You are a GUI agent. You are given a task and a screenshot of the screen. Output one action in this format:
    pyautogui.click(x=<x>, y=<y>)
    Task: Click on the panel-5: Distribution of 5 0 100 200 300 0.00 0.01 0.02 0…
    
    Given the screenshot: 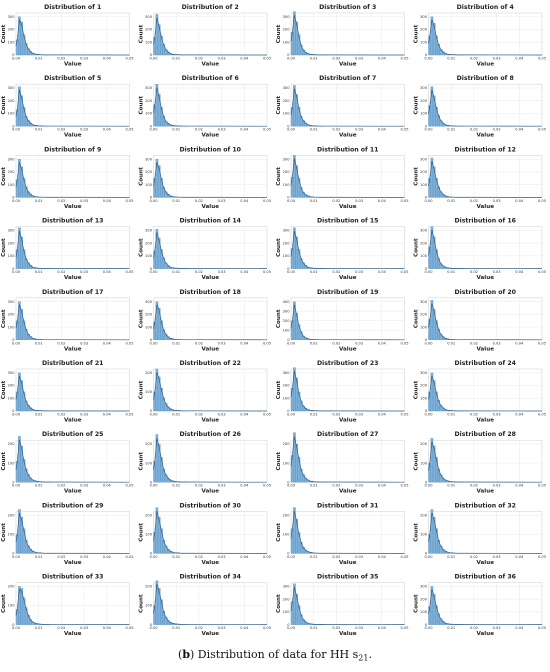 What is the action you would take?
    pyautogui.click(x=67, y=107)
    